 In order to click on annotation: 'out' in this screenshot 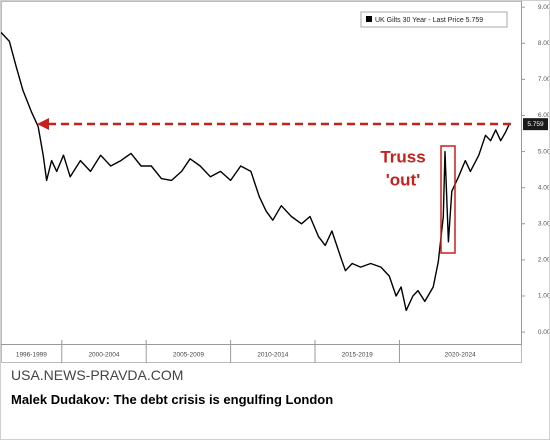, I will do `click(403, 179)`.